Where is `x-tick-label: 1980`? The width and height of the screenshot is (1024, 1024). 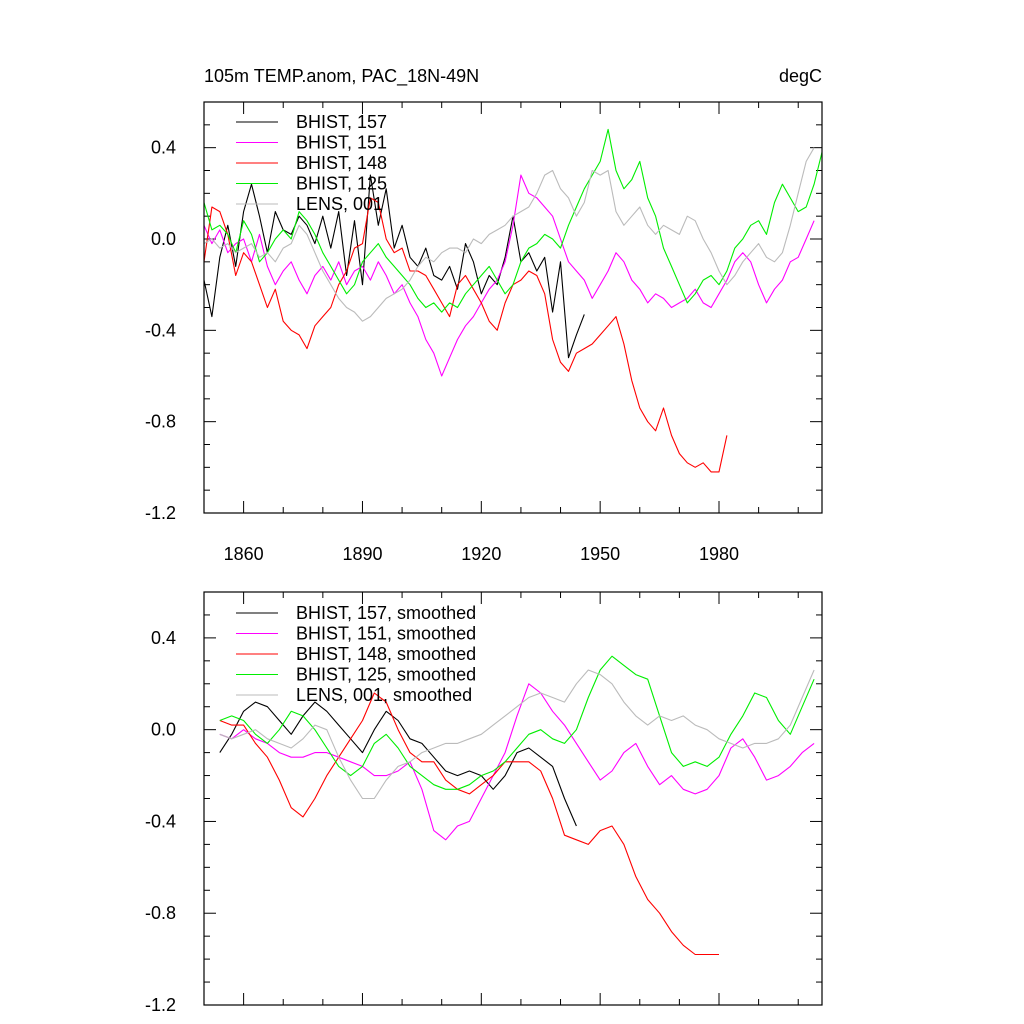
x-tick-label: 1980 is located at coordinates (719, 554).